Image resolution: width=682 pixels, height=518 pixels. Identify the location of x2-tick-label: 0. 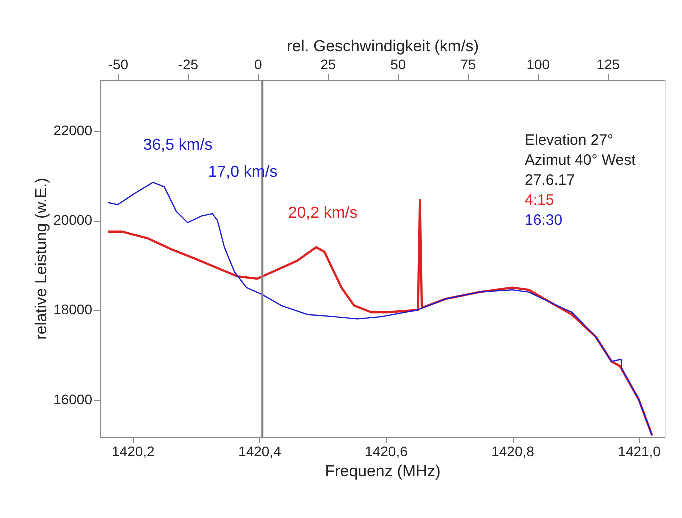
(258, 64).